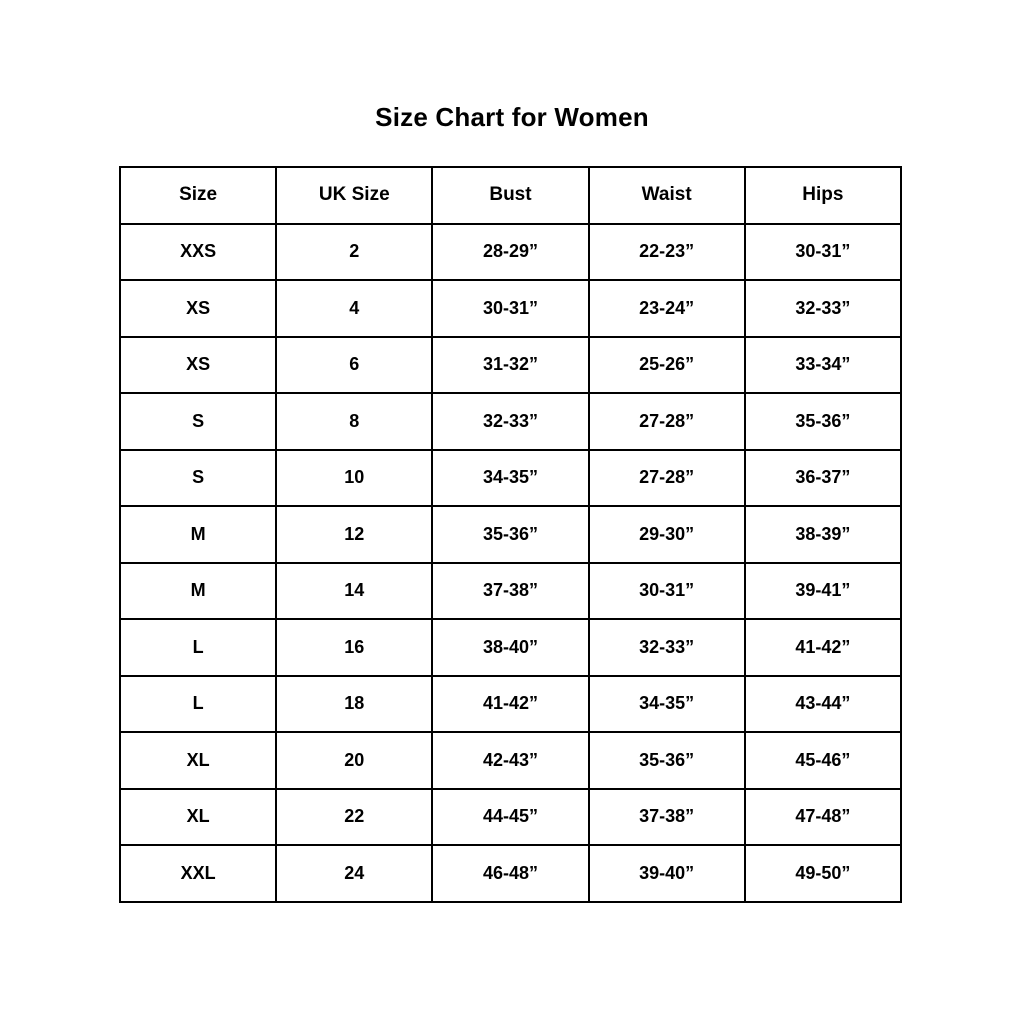  I want to click on cell-waist: 34-35”, so click(666, 703).